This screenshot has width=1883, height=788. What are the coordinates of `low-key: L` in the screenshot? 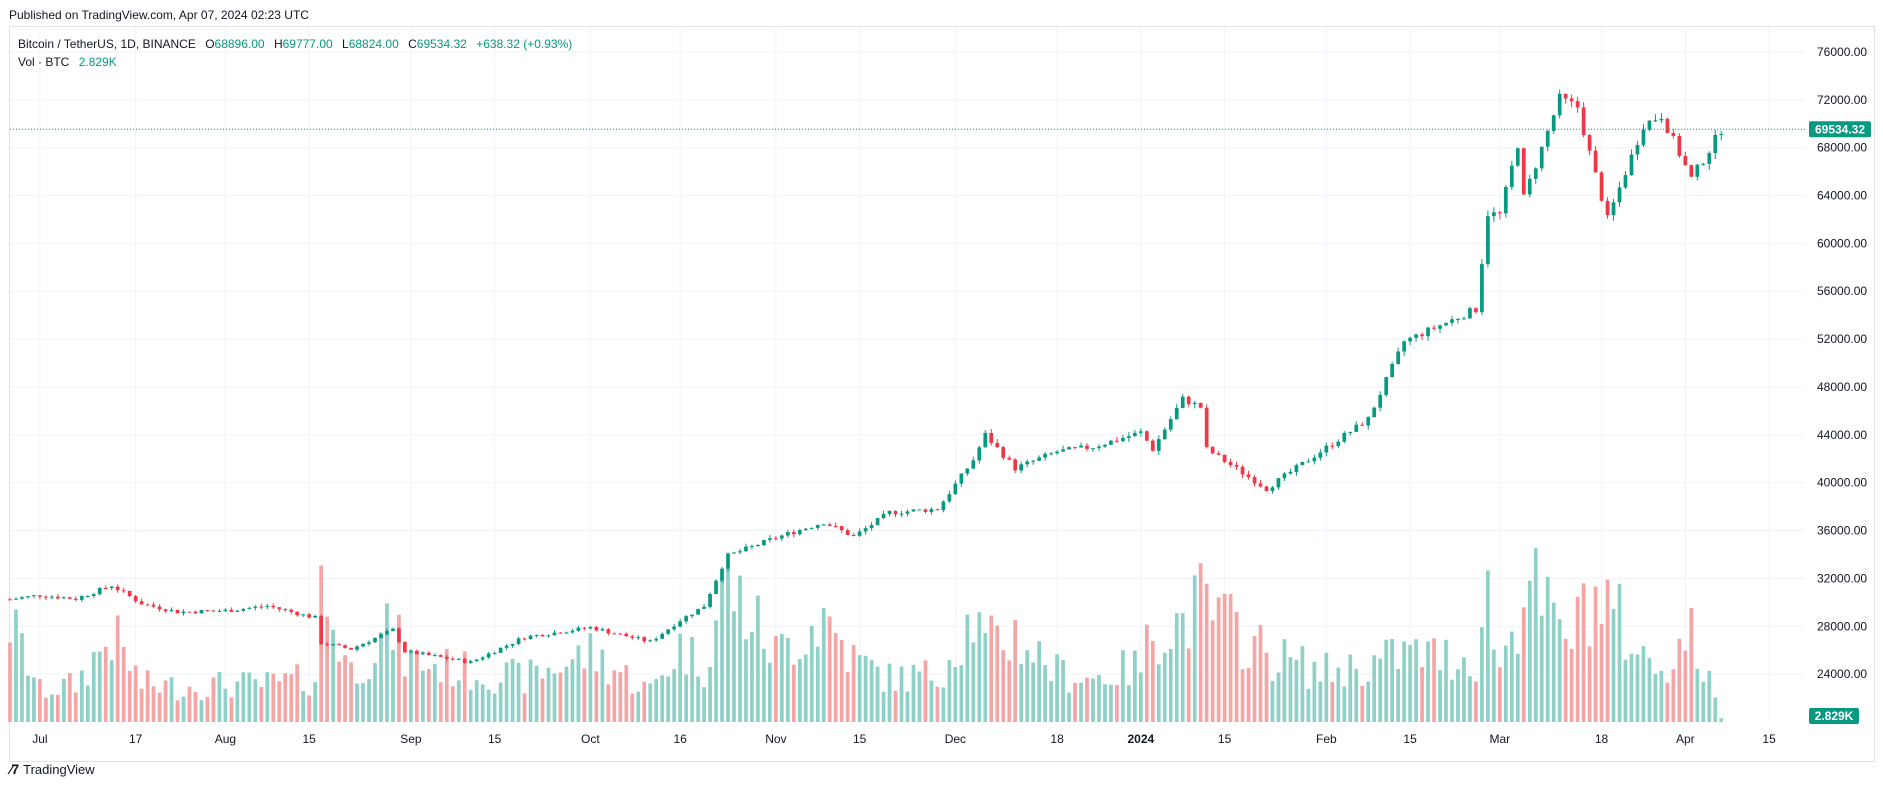 It's located at (345, 44).